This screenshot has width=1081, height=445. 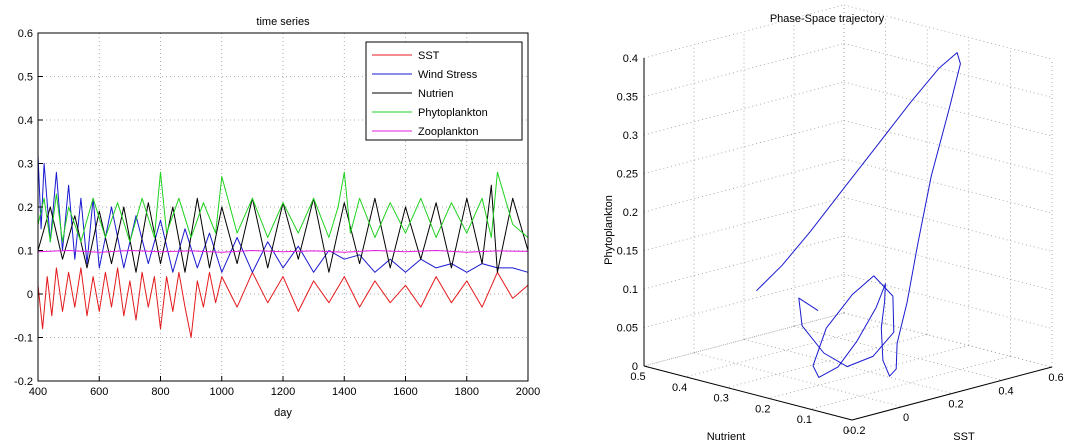 I want to click on sst-axis-line, so click(x=952, y=393).